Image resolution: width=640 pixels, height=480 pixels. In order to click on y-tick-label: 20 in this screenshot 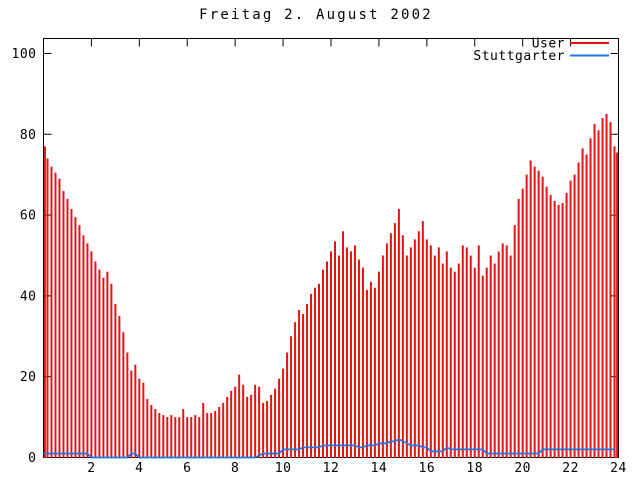, I will do `click(28, 377)`.